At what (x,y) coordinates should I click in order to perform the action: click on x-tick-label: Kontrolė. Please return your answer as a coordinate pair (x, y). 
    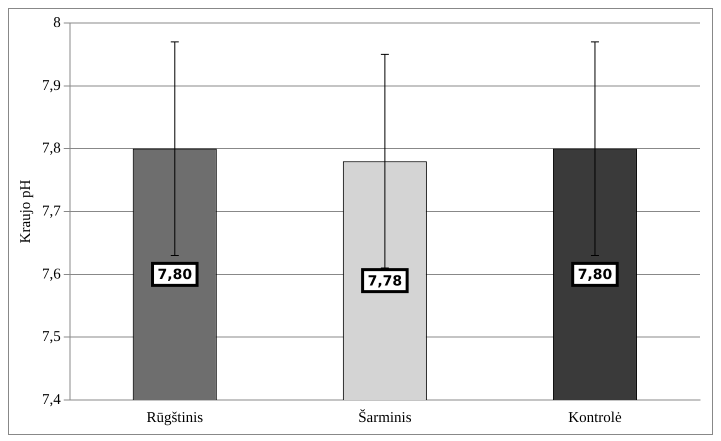
    Looking at the image, I should click on (595, 418).